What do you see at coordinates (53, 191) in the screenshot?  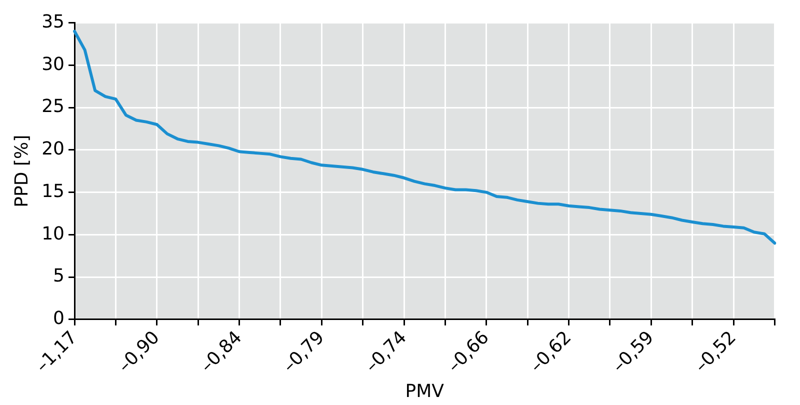 I see `y-tick-label: 15` at bounding box center [53, 191].